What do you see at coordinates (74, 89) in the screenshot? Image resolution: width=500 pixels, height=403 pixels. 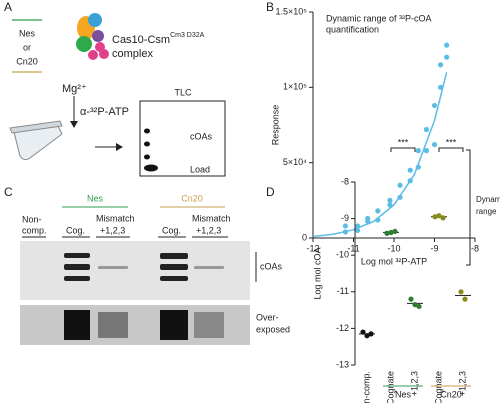 I see `cofactor: Mg²⁺` at bounding box center [74, 89].